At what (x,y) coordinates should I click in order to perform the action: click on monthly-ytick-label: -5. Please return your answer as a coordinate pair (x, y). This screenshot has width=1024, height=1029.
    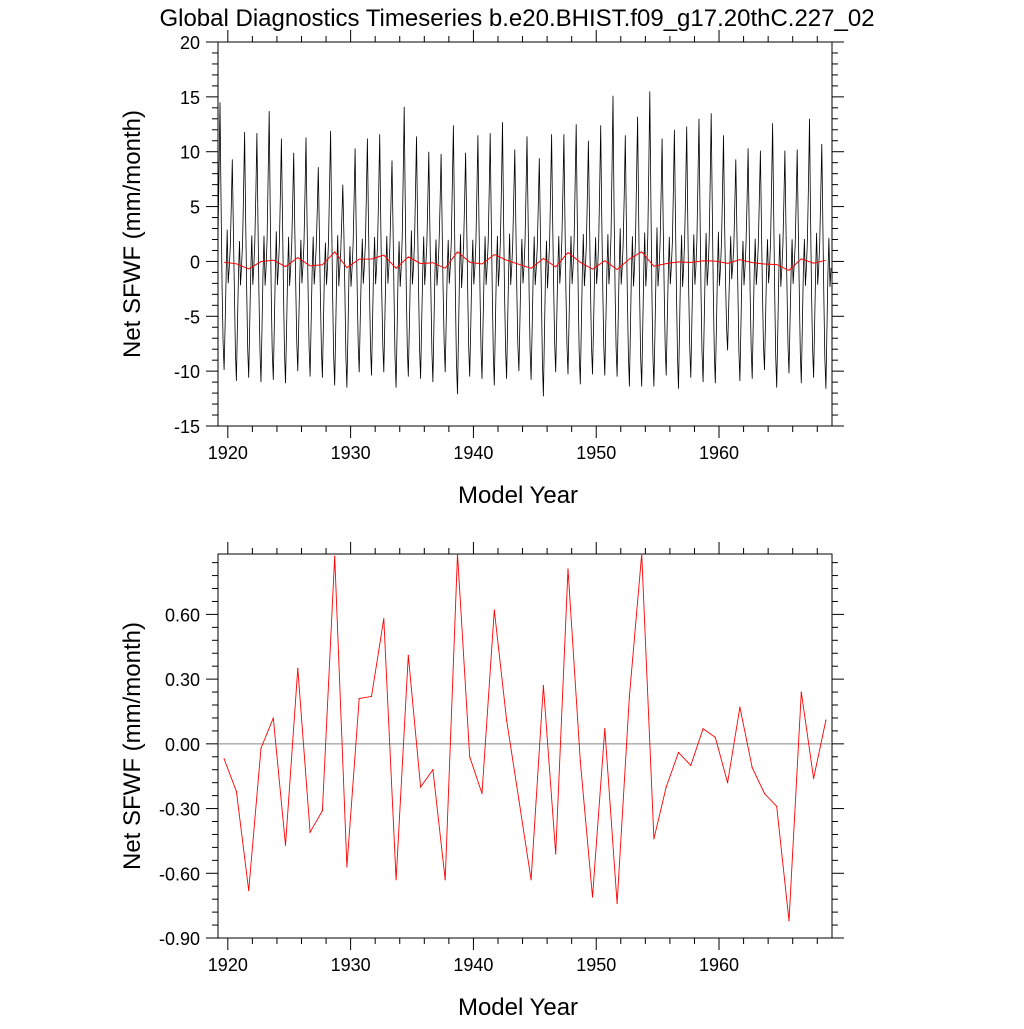
    Looking at the image, I should click on (192, 317).